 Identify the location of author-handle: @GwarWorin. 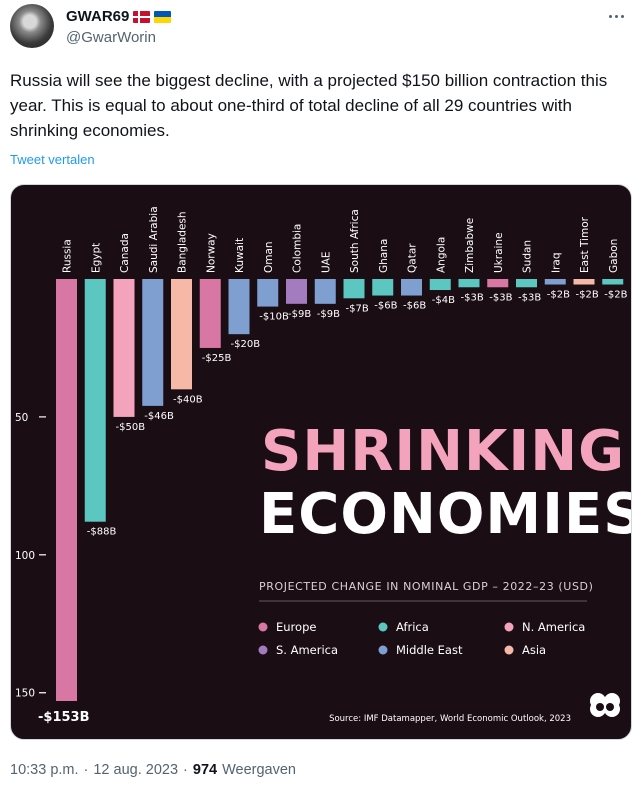
(111, 37).